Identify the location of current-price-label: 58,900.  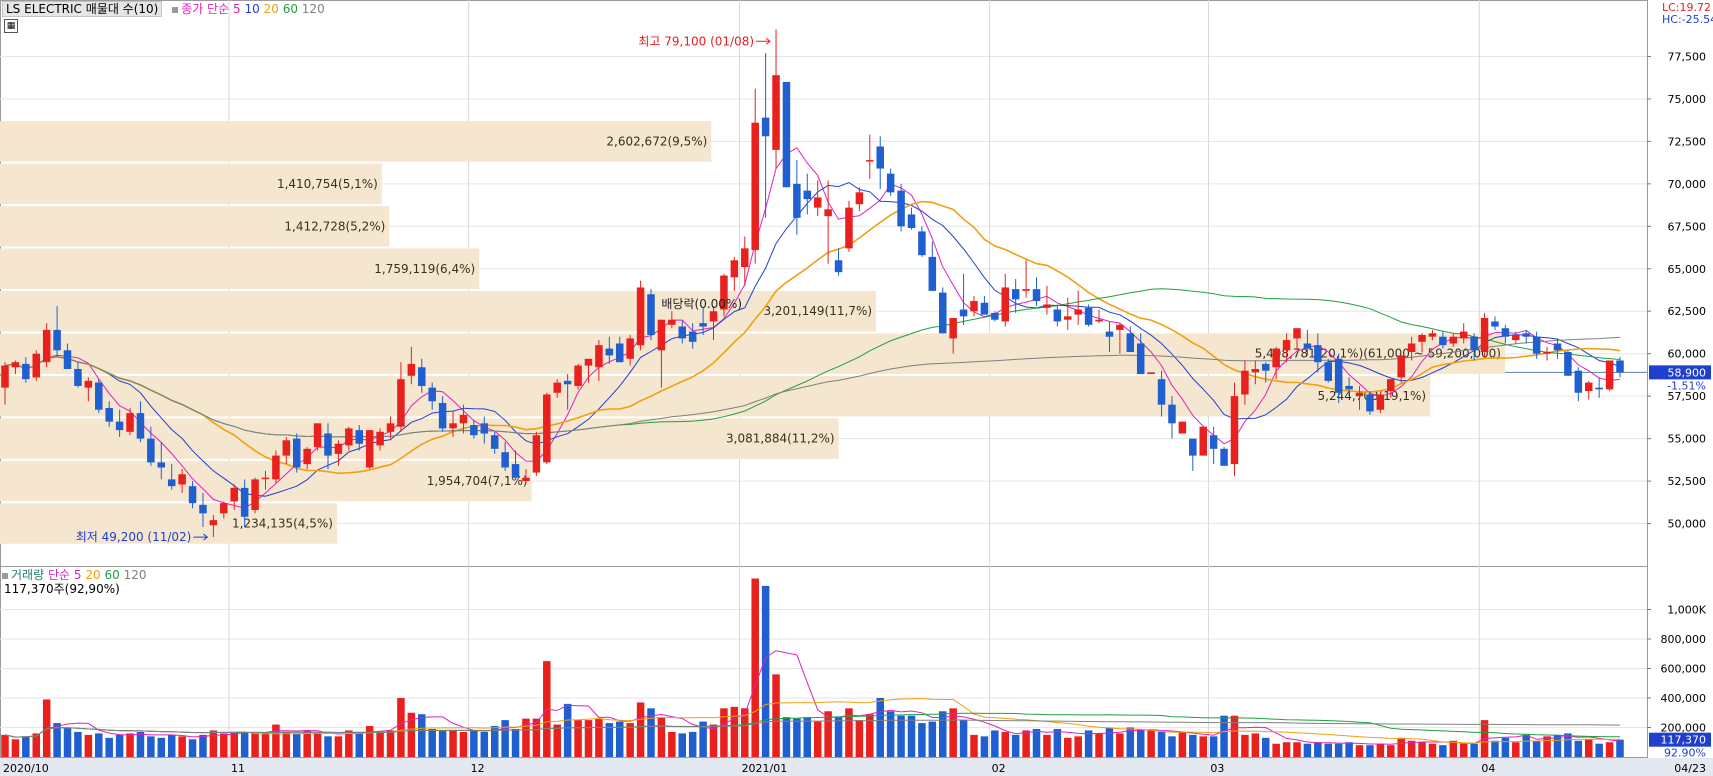
(1687, 372).